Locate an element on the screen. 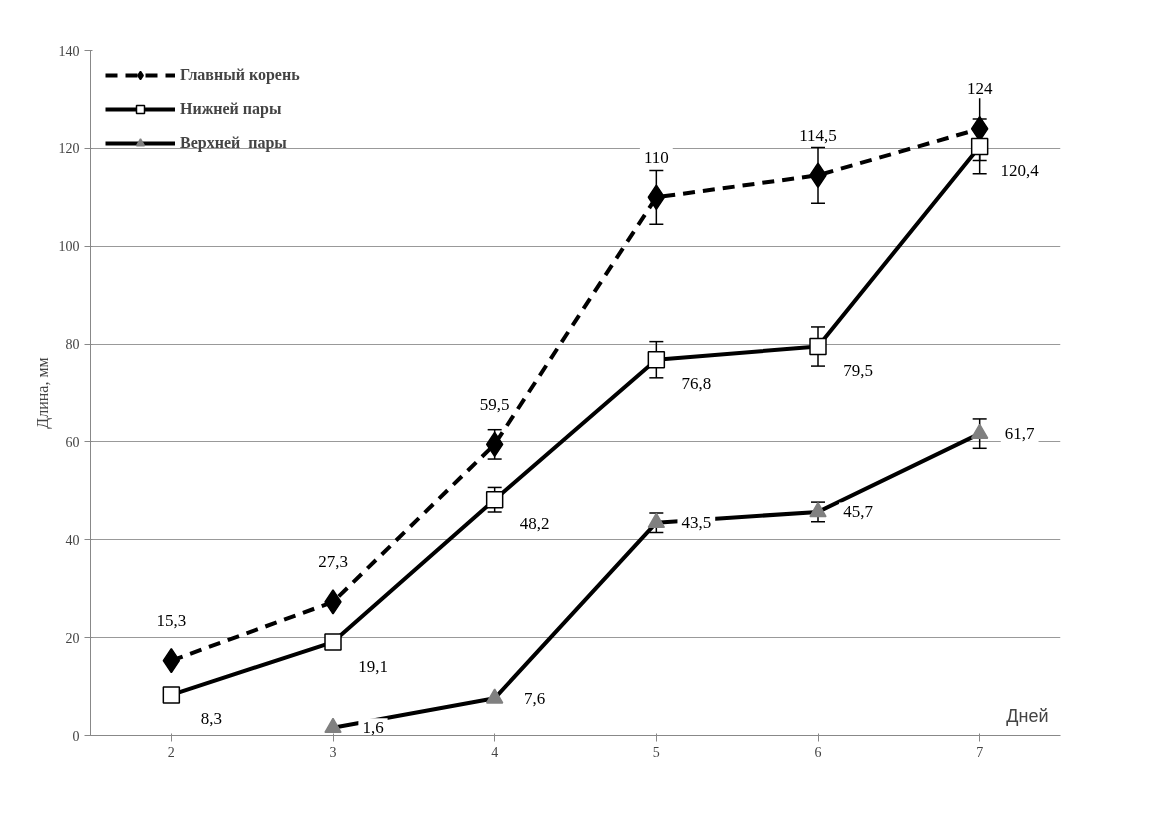 The width and height of the screenshot is (1155, 840). x-tick-label: 4 is located at coordinates (495, 752).